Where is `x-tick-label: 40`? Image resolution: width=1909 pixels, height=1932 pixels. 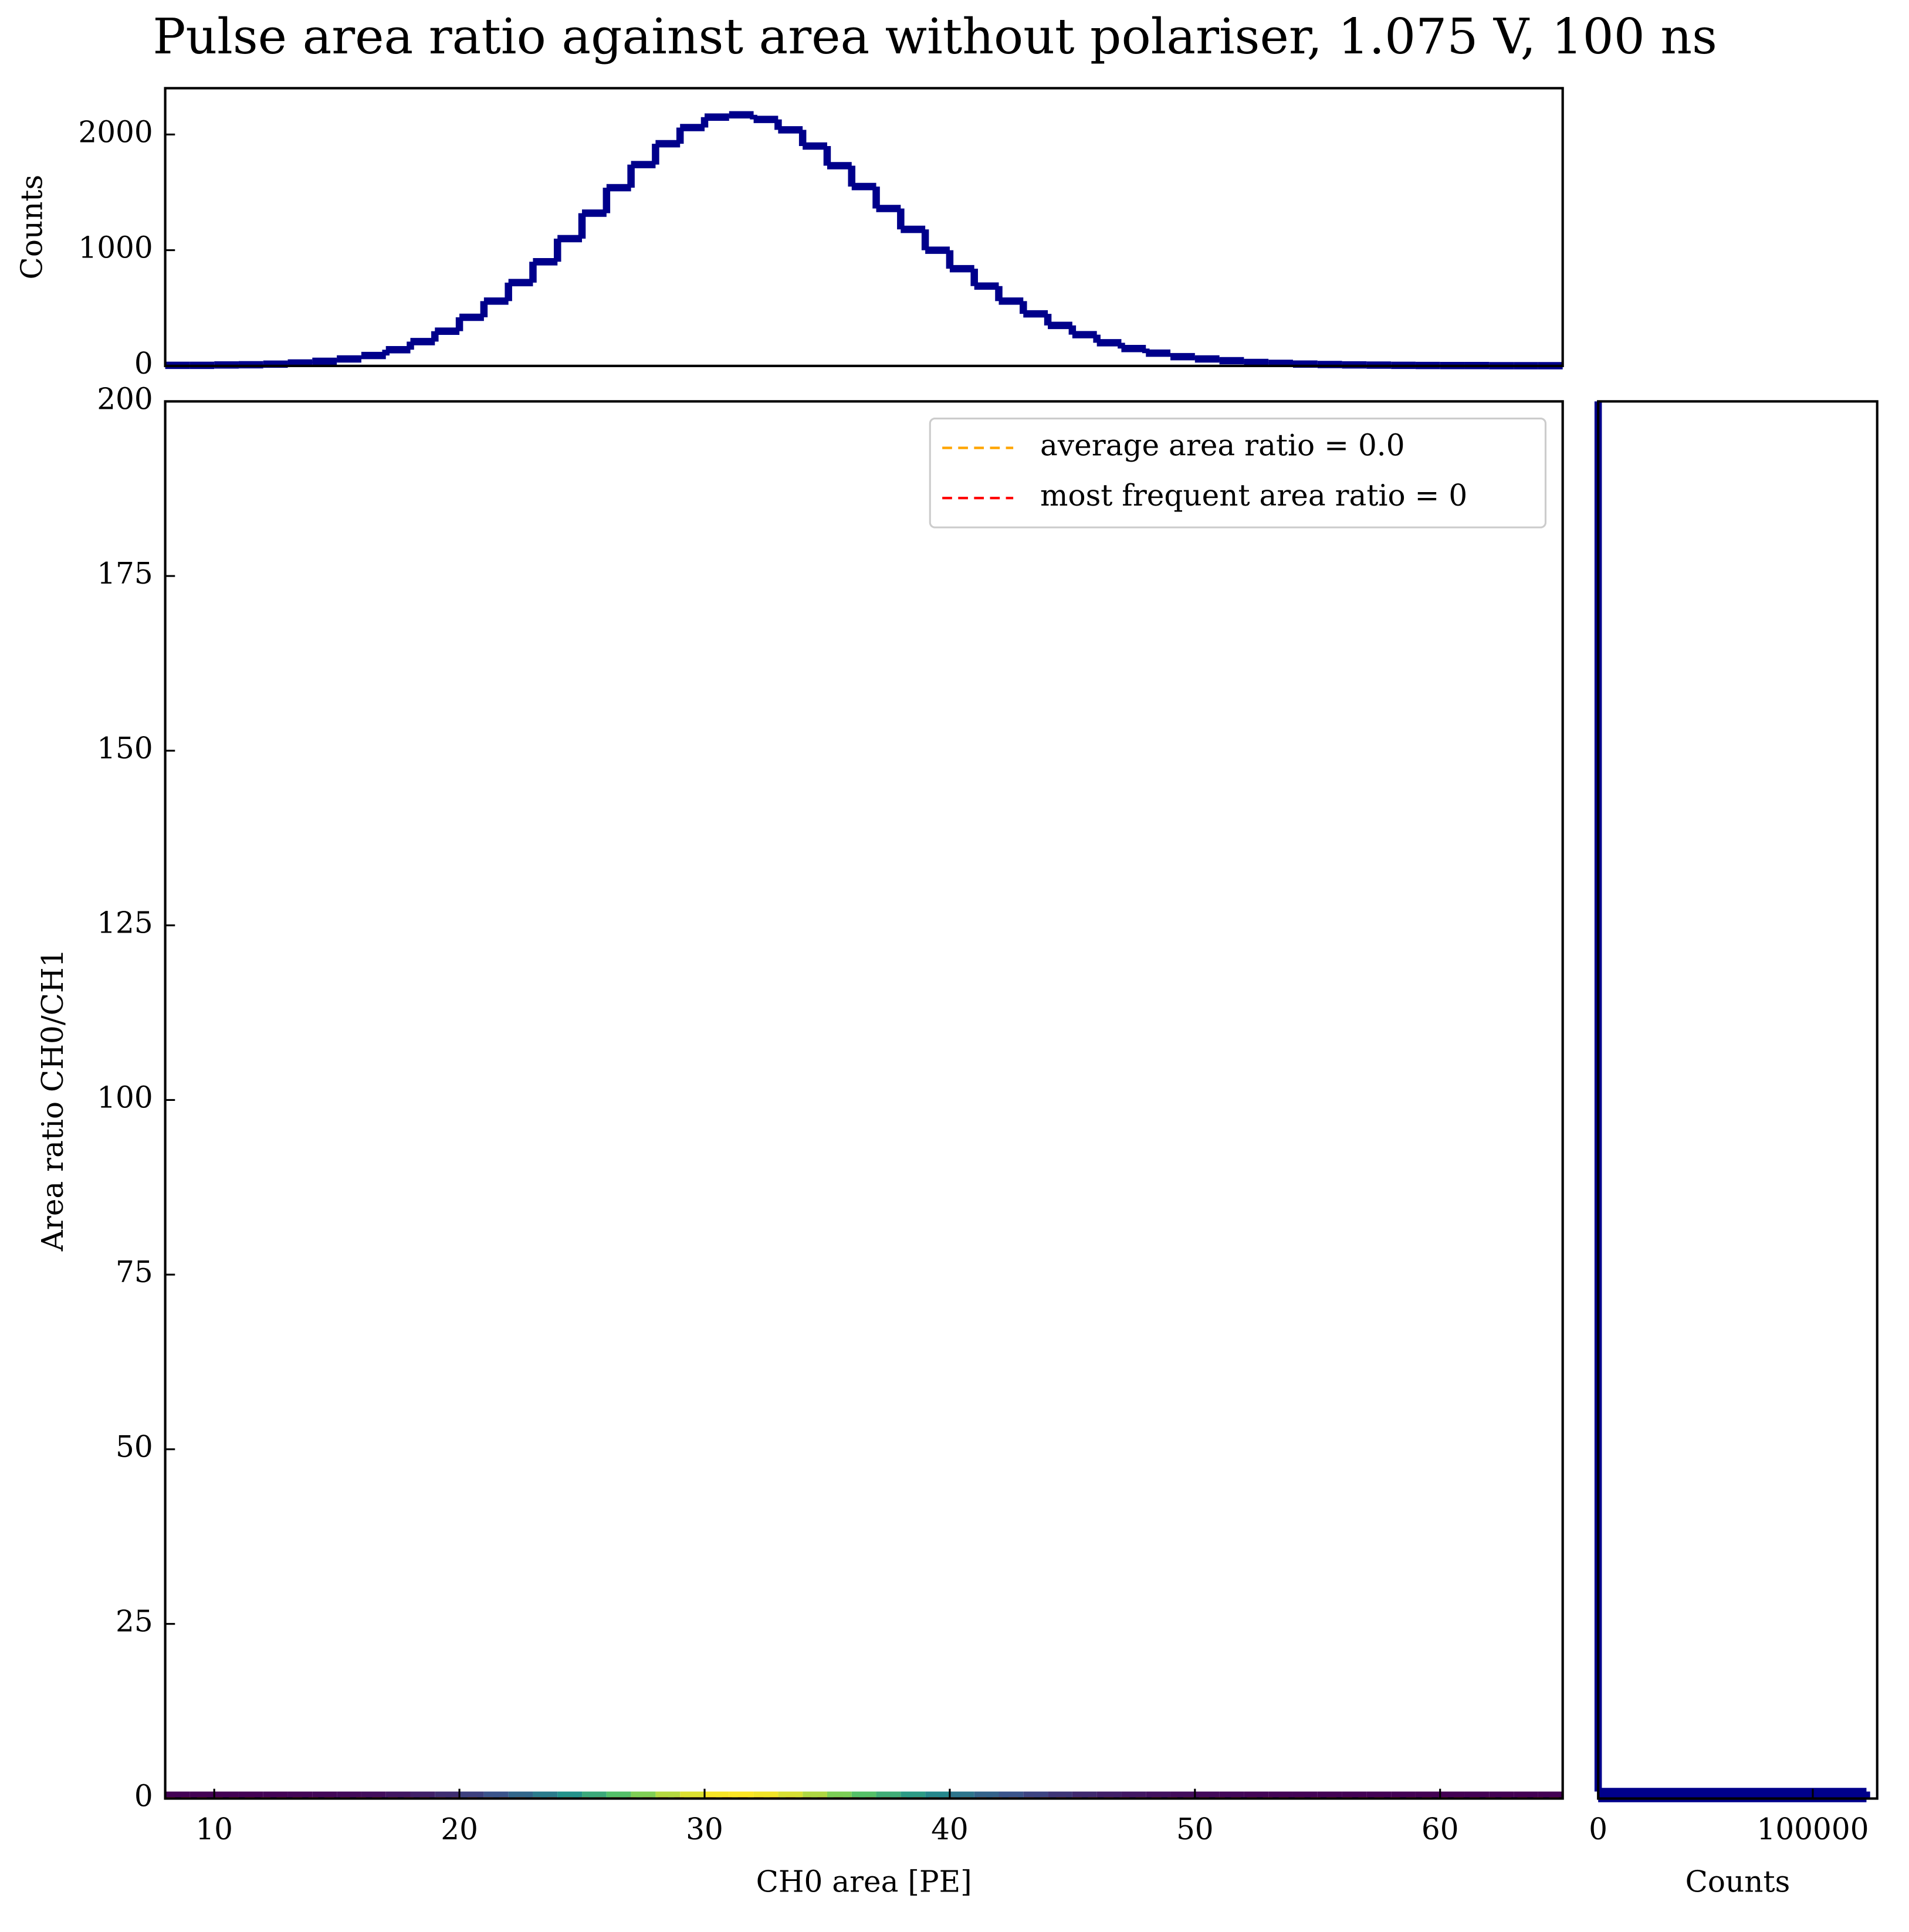
x-tick-label: 40 is located at coordinates (950, 1829).